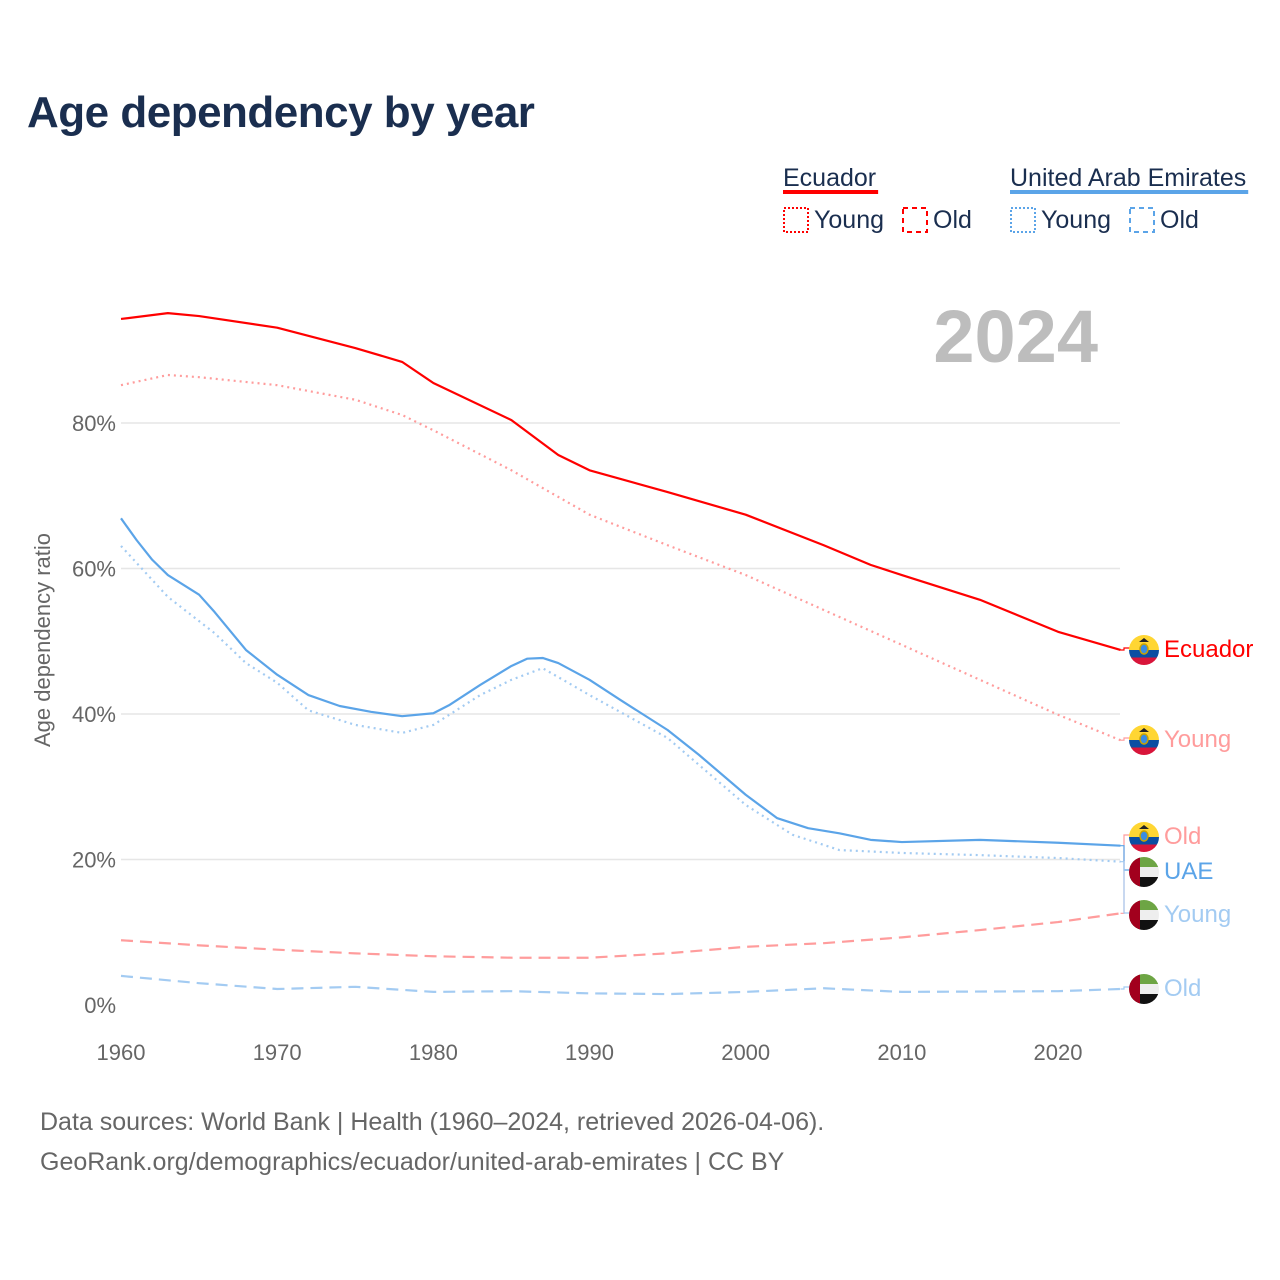 Image resolution: width=1280 pixels, height=1280 pixels. I want to click on series-line-uae-old, so click(620, 985).